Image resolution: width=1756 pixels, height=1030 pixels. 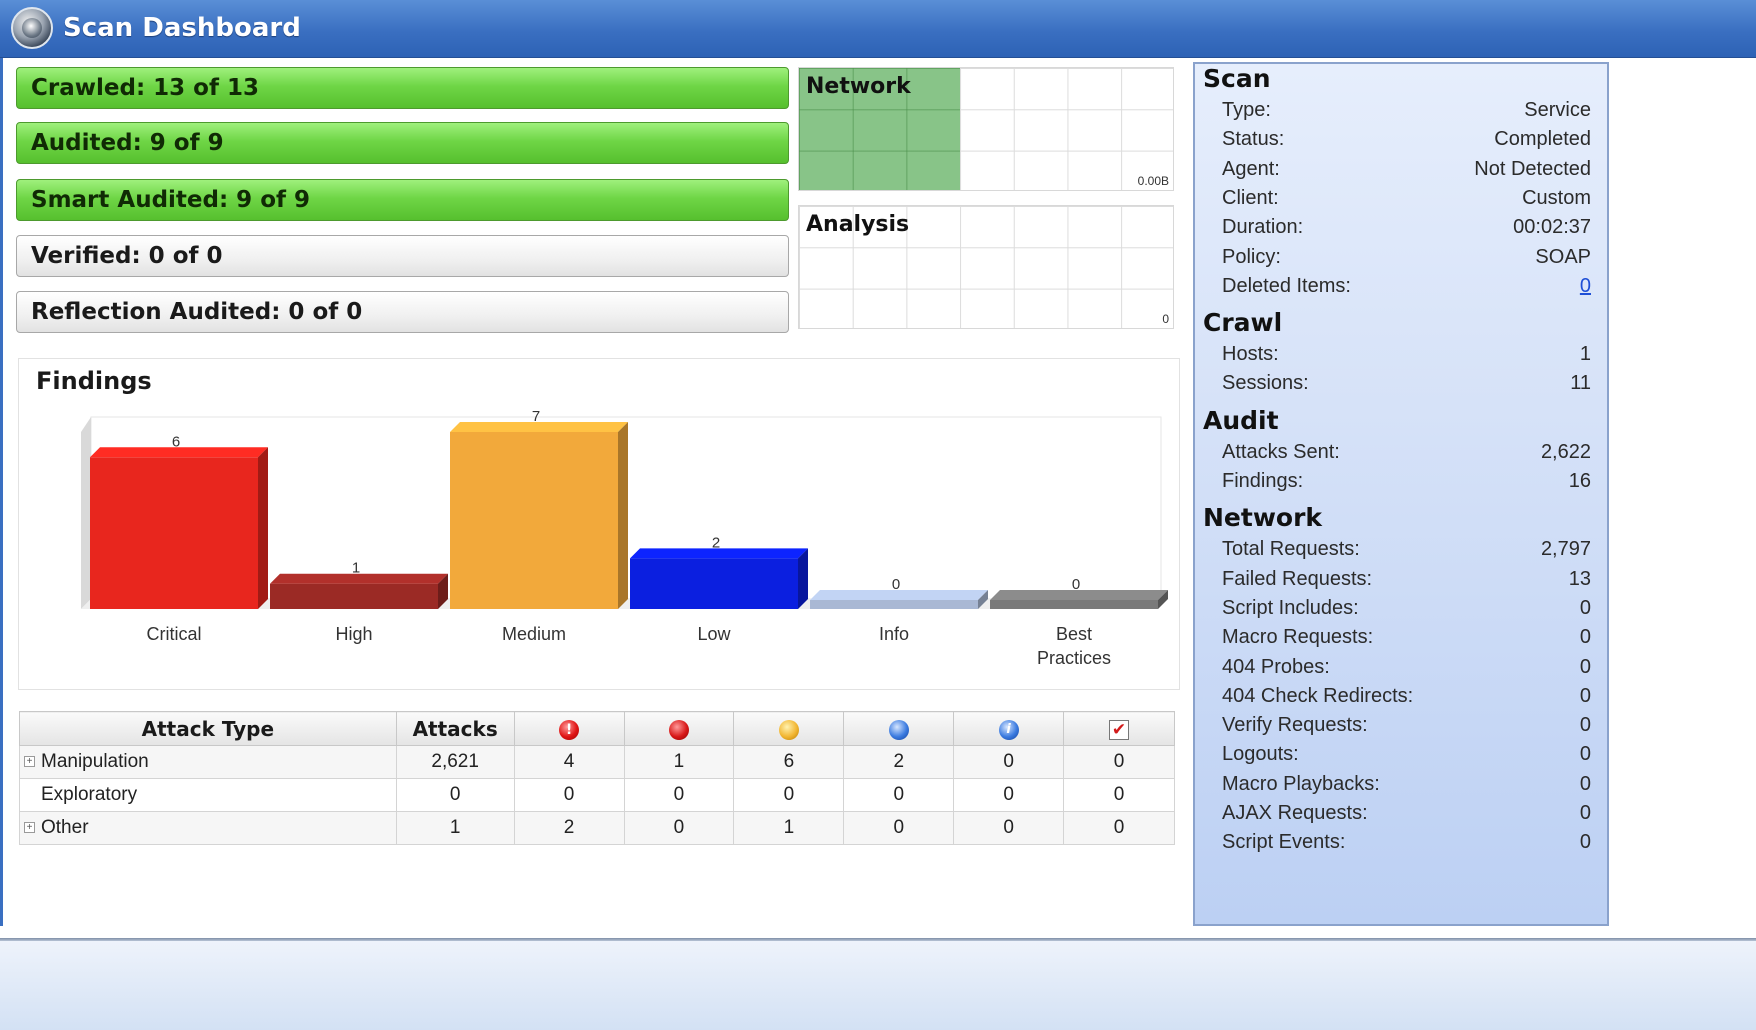 I want to click on table-row: Exploratory 0 0 0 0 0 0 0, so click(x=597, y=795).